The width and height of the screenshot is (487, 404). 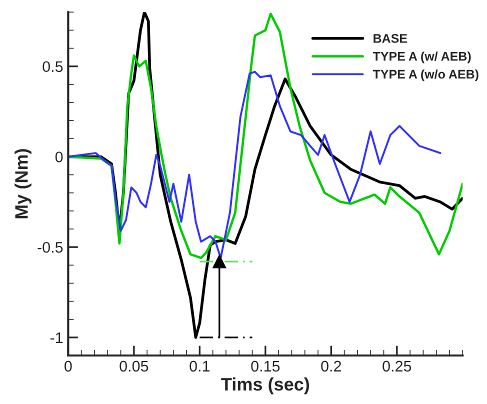 What do you see at coordinates (23, 183) in the screenshot?
I see `y-axis-title: My (Nm)` at bounding box center [23, 183].